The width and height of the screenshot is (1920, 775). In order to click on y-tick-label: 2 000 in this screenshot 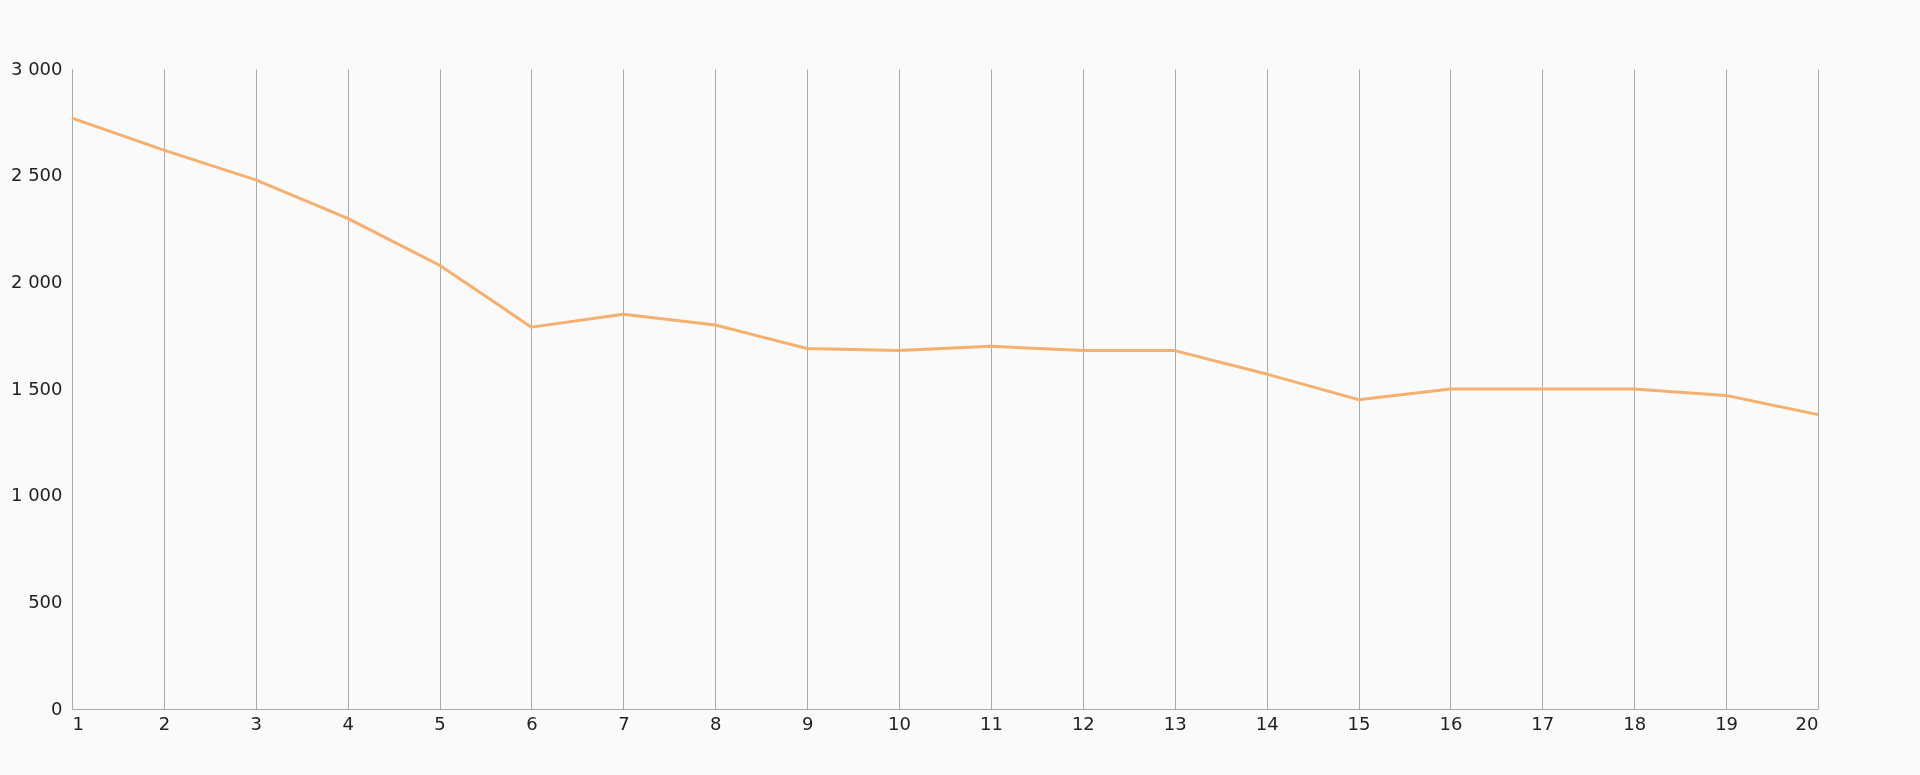, I will do `click(36, 281)`.